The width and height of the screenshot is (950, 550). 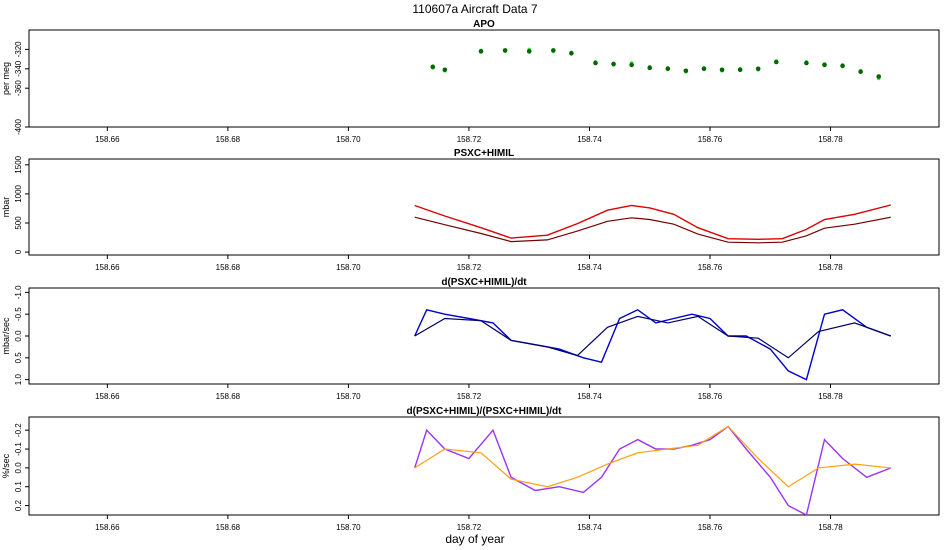 What do you see at coordinates (6, 207) in the screenshot?
I see `panel-y-axis-label: mbar` at bounding box center [6, 207].